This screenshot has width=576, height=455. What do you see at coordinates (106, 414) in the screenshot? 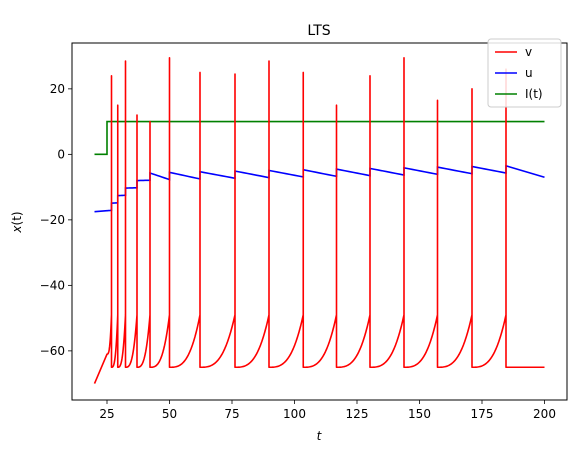
I see `x-tick-label: 25` at bounding box center [106, 414].